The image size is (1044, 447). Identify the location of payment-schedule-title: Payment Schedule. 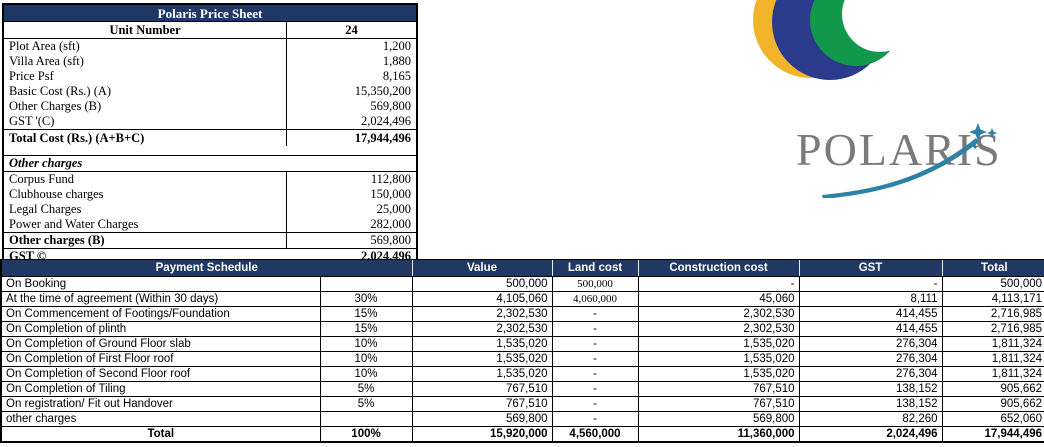
(207, 268).